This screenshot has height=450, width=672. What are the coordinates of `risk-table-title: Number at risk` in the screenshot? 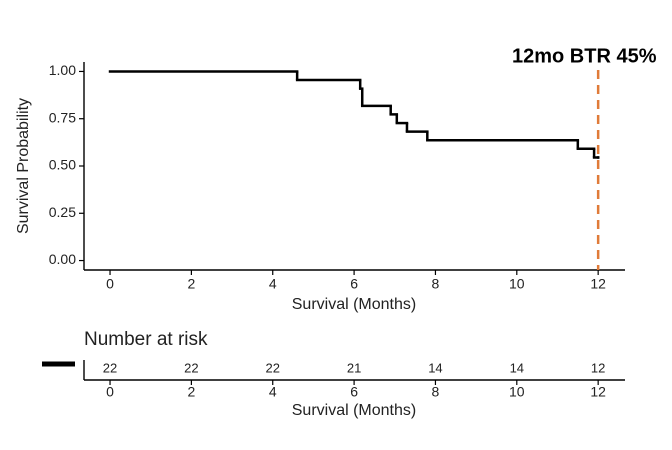 It's located at (146, 339).